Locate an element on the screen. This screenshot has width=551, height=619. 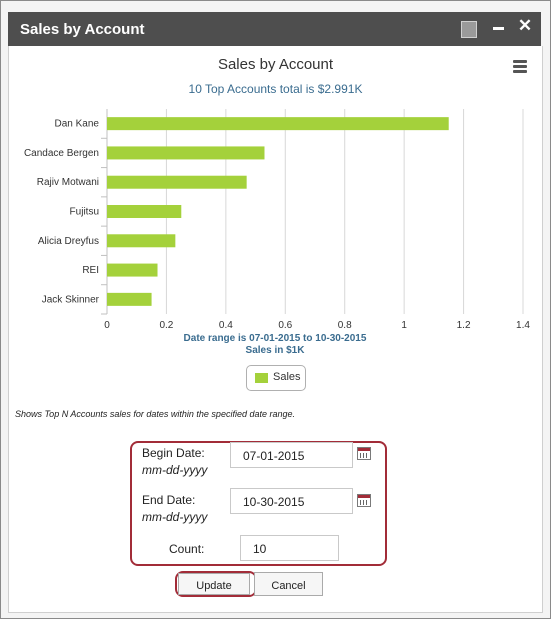
category-label: Alicia Dreyfus is located at coordinates (68, 241).